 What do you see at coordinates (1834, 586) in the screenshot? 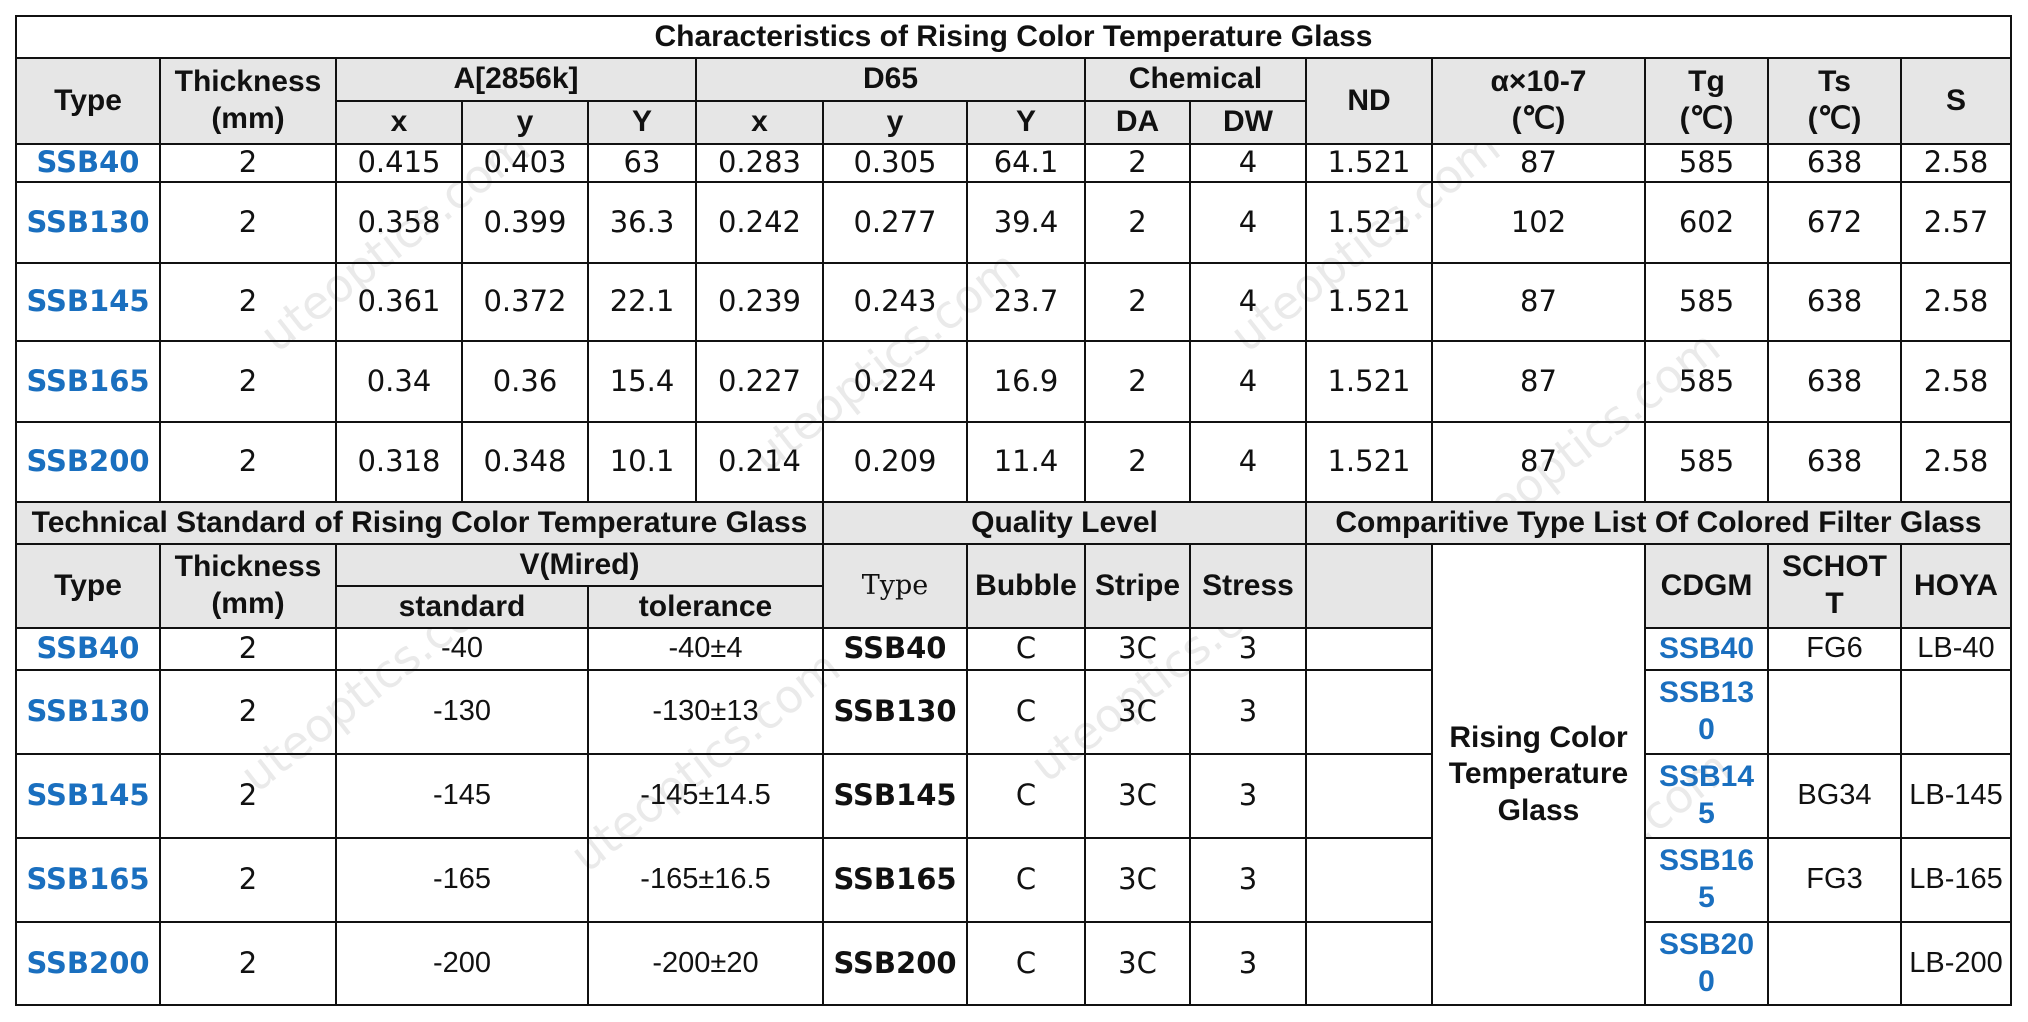
I see `comparative-header-schott: SCHOTT` at bounding box center [1834, 586].